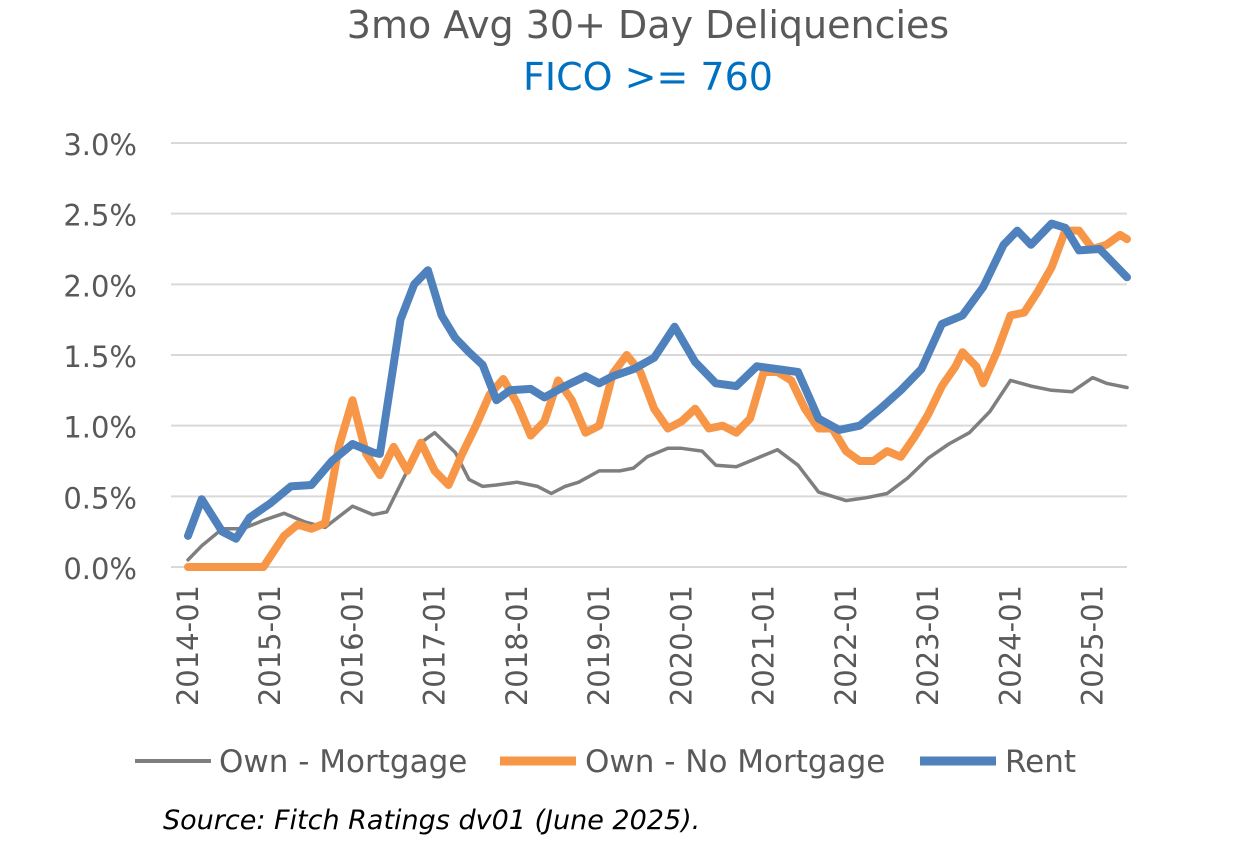 The image size is (1238, 848). What do you see at coordinates (1040, 762) in the screenshot?
I see `legend-label-rent: Rent` at bounding box center [1040, 762].